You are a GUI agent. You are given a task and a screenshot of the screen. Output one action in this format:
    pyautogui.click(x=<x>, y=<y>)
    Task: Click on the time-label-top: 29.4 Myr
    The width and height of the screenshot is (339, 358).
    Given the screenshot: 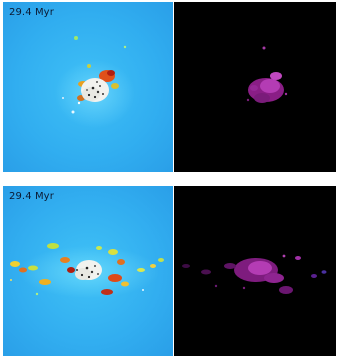 What is the action you would take?
    pyautogui.click(x=31, y=12)
    